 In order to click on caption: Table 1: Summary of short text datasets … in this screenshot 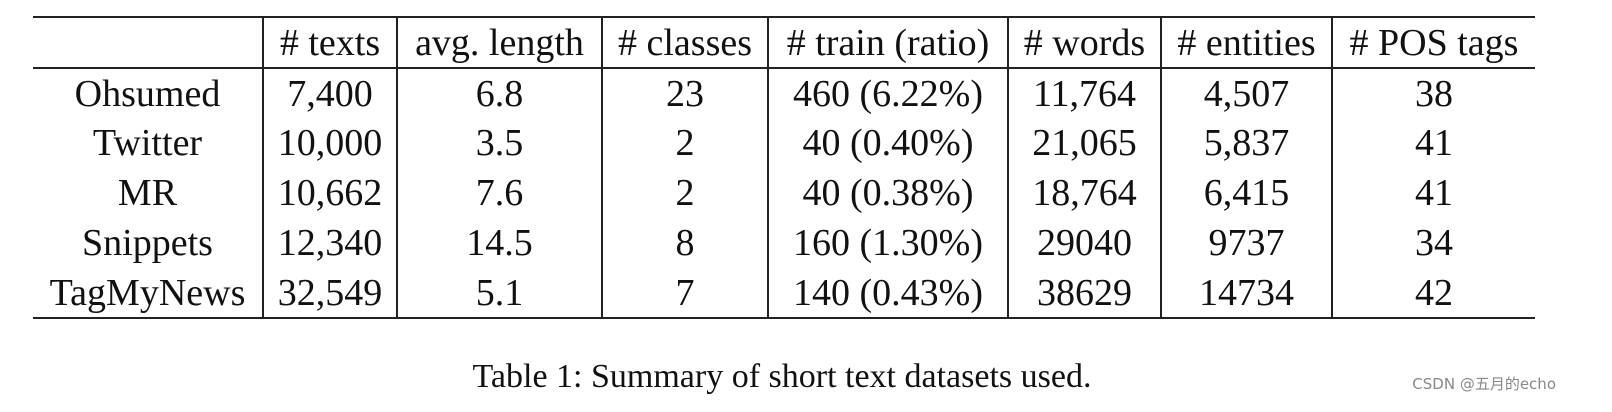, I will do `click(782, 376)`.